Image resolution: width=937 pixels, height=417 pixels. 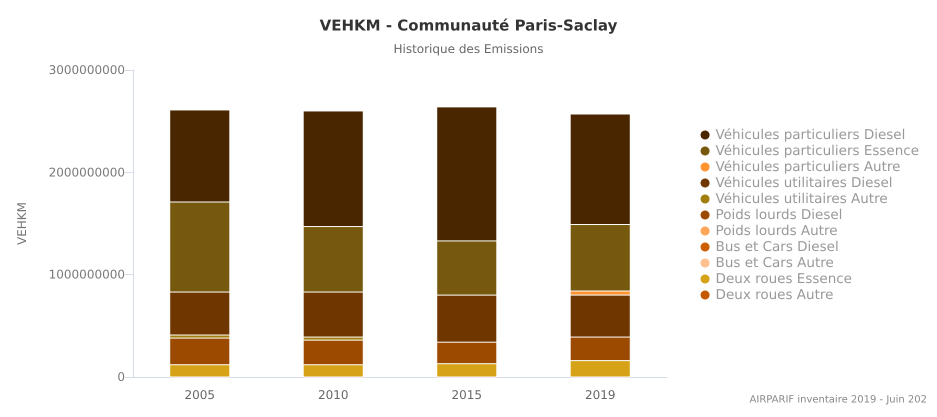 I want to click on x-tick-label: 2005, so click(x=200, y=395).